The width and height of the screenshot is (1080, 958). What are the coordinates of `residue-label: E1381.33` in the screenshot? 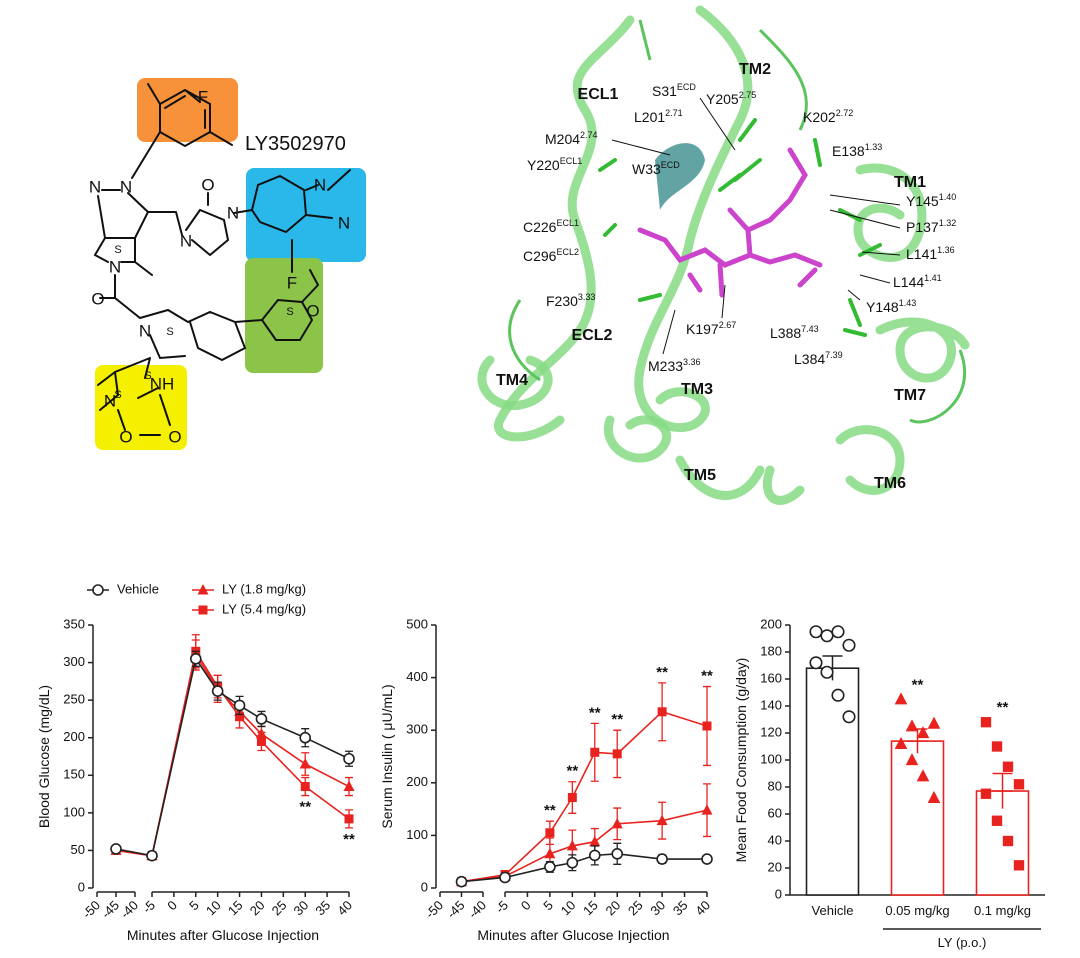 It's located at (857, 150).